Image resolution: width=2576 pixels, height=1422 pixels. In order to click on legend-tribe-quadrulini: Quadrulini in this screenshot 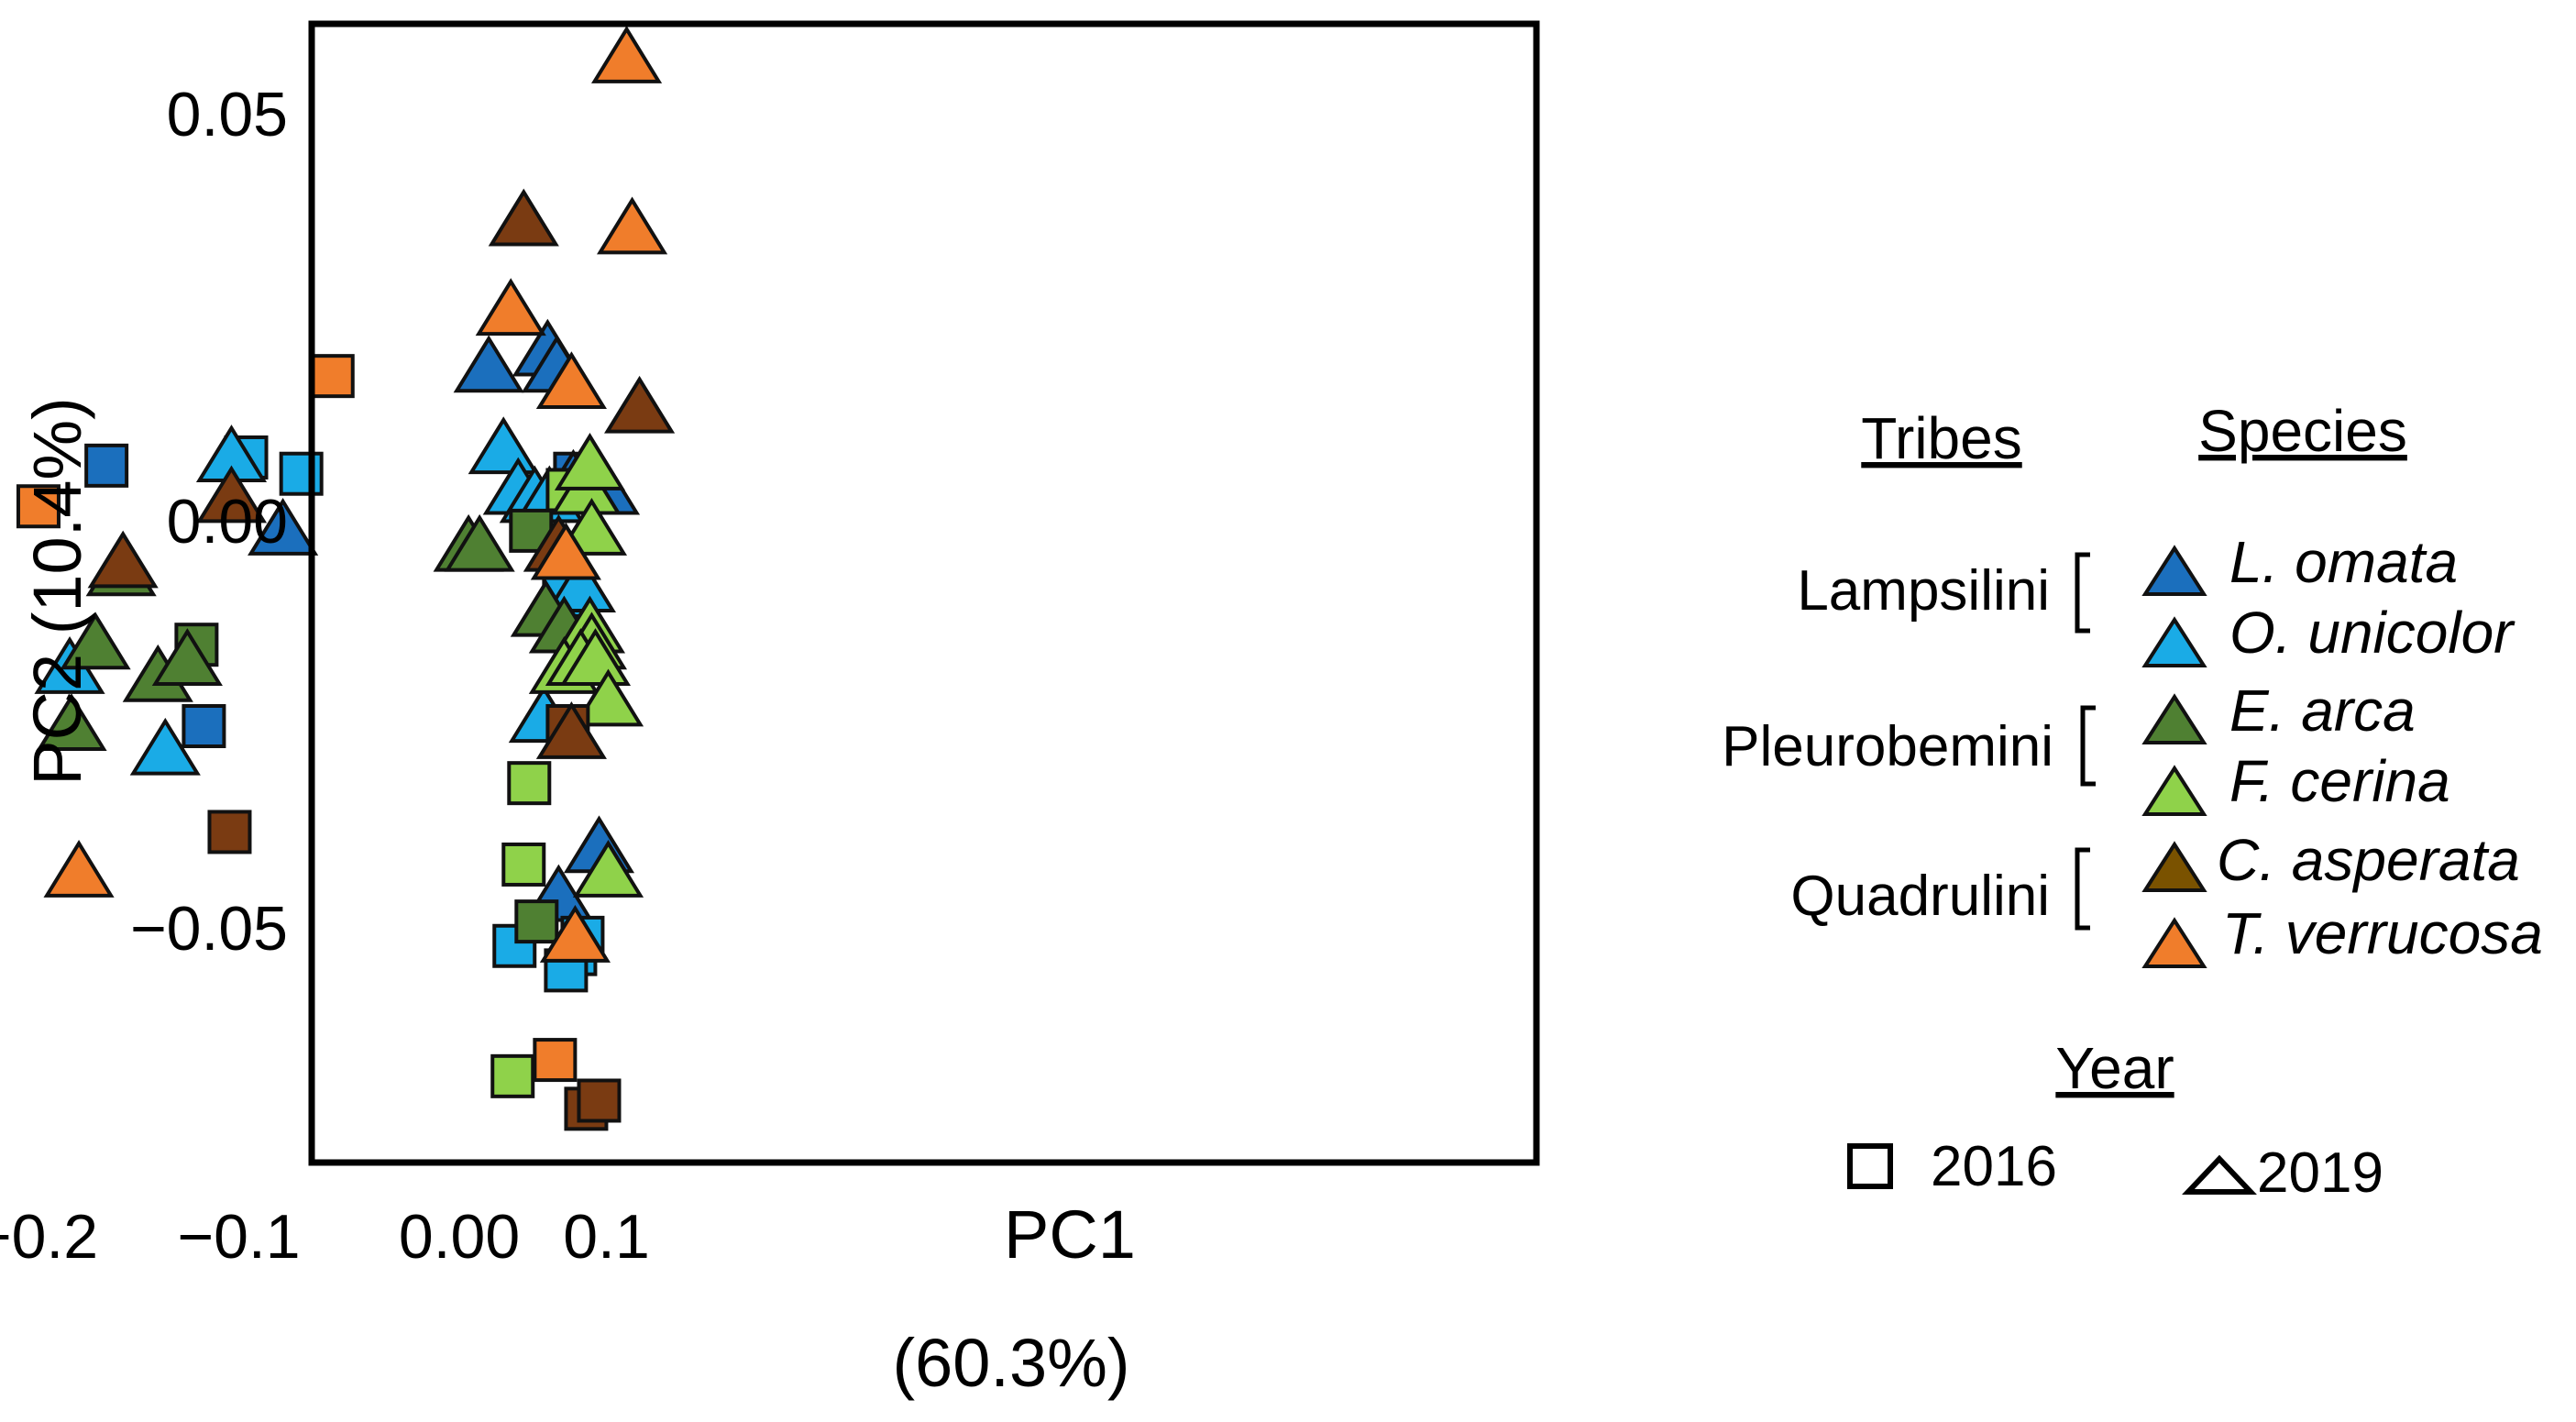, I will do `click(1920, 896)`.